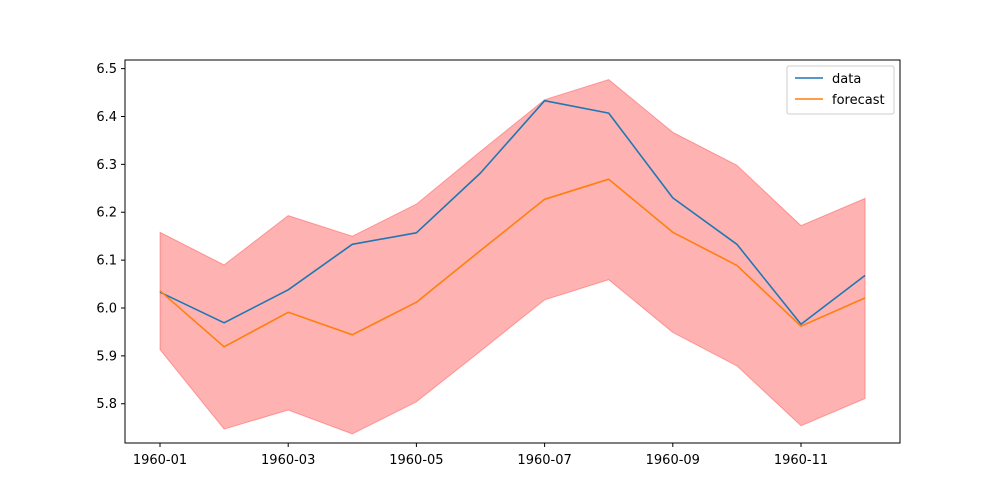  I want to click on legend: data forecast, so click(840, 90).